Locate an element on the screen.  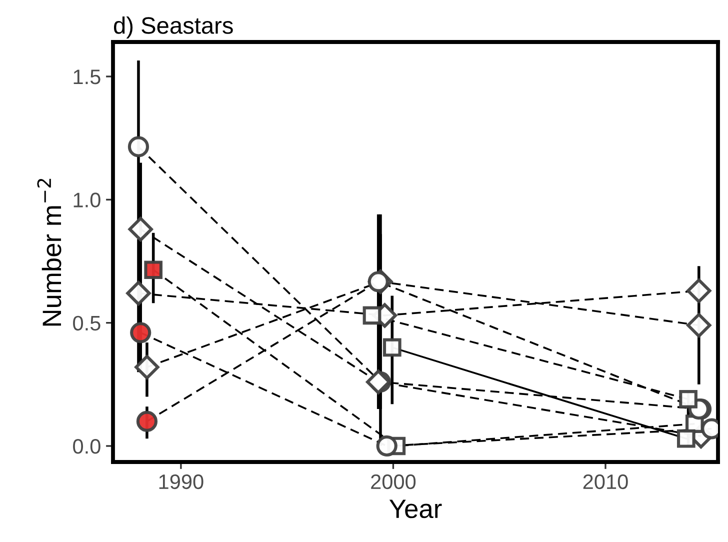
y-tick-label: 0.0 is located at coordinates (86, 446).